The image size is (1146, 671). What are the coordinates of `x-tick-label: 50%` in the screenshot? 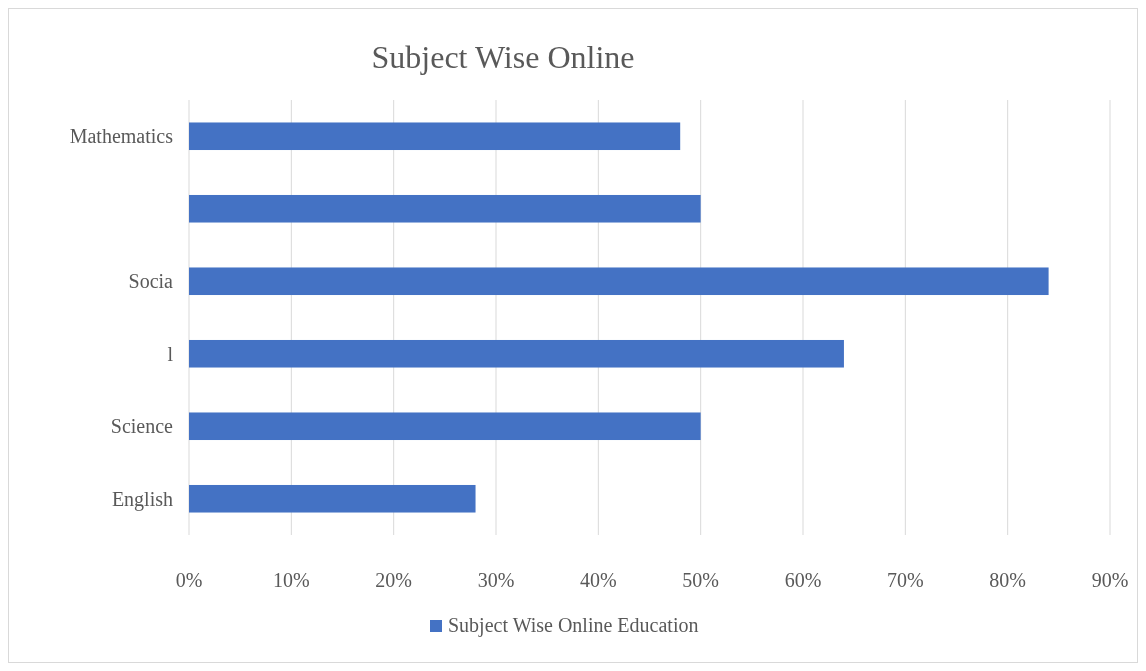 It's located at (700, 580).